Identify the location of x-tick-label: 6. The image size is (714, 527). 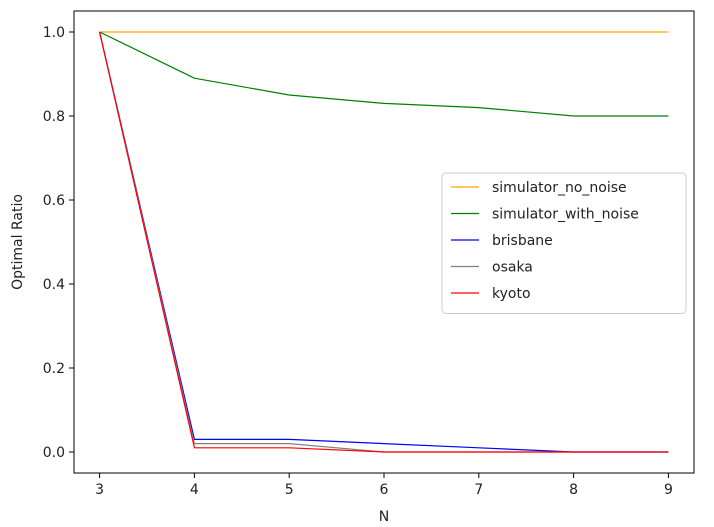
(384, 490).